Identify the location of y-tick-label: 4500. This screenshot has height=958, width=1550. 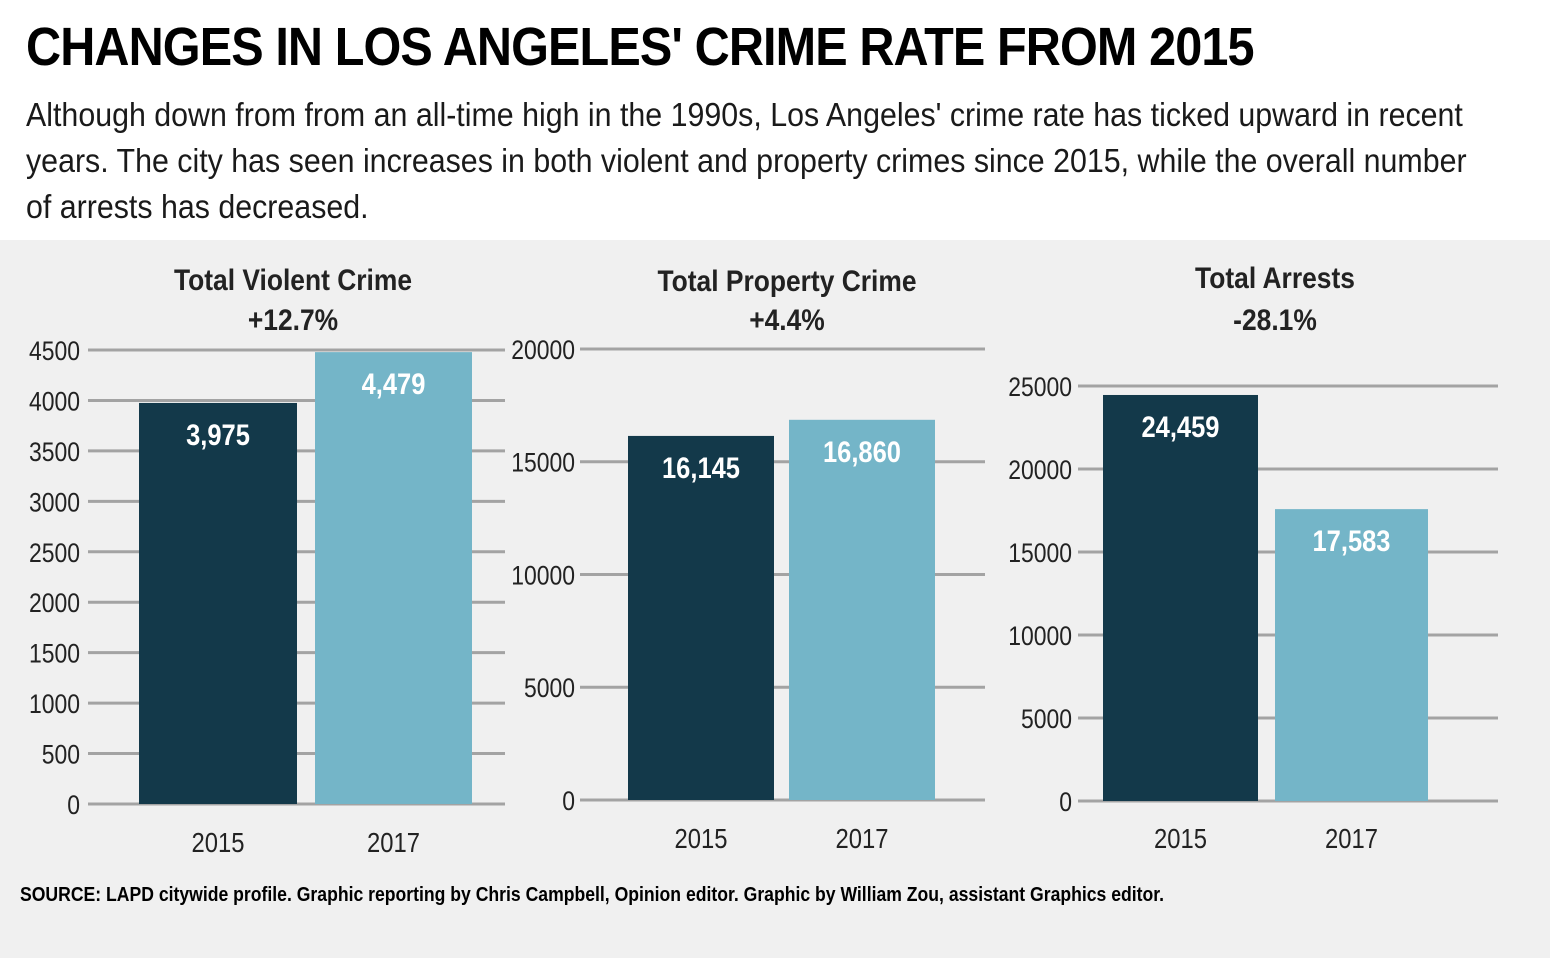
(54, 351).